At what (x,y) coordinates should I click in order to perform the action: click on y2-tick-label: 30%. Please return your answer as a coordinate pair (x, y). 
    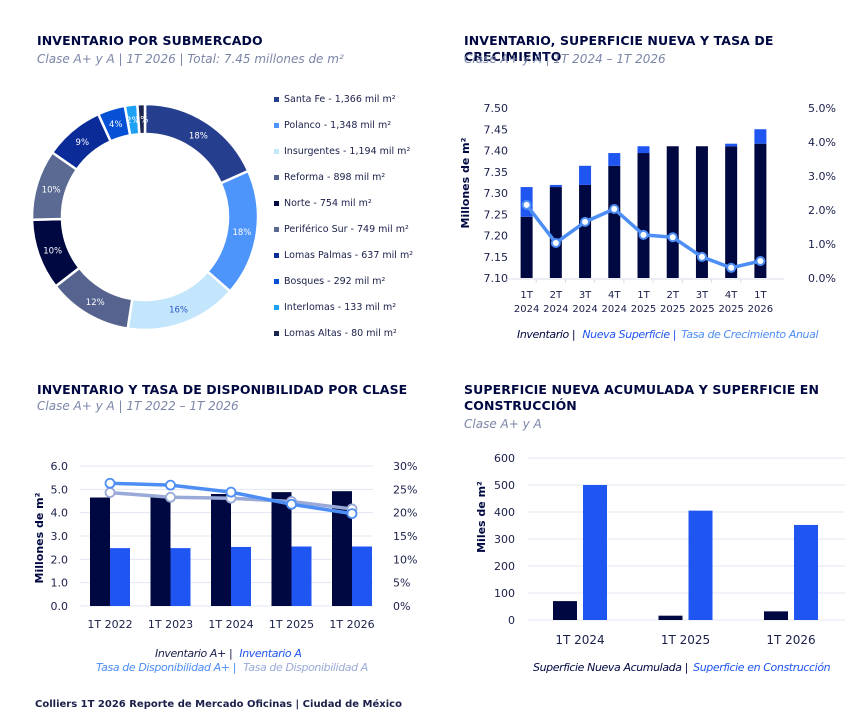
    Looking at the image, I should click on (405, 466).